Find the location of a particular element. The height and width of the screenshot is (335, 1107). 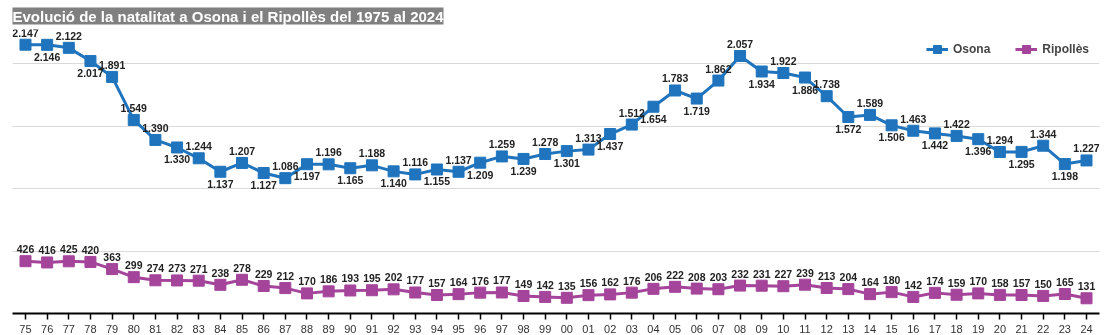

data-label: 170 is located at coordinates (307, 281).